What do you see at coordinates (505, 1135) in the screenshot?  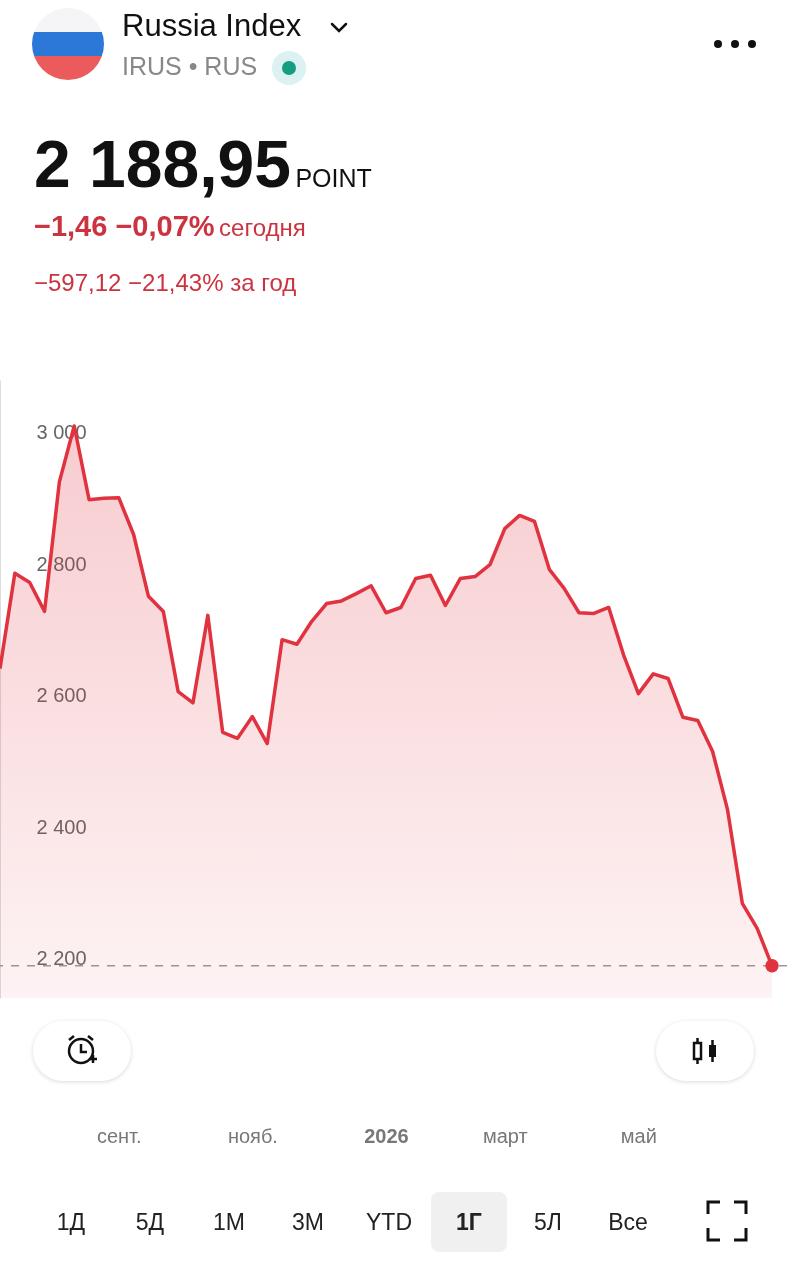 I see `x-tick-label: март` at bounding box center [505, 1135].